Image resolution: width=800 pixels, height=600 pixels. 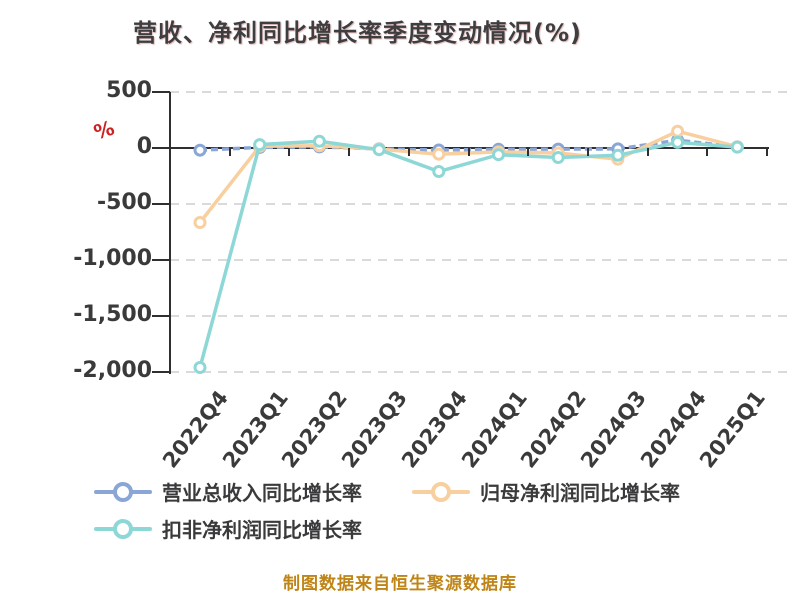 I want to click on y-tick-label: -2,000, so click(x=112, y=370).